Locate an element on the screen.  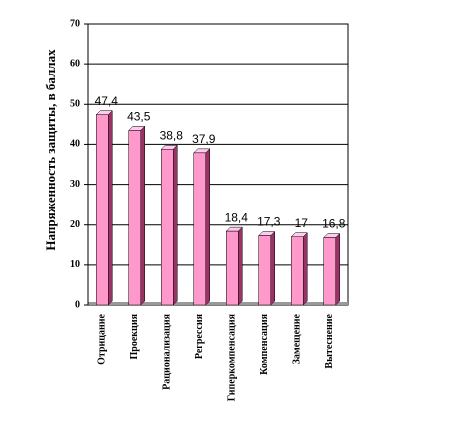
x-tick-label: Регрессия is located at coordinates (199, 336).